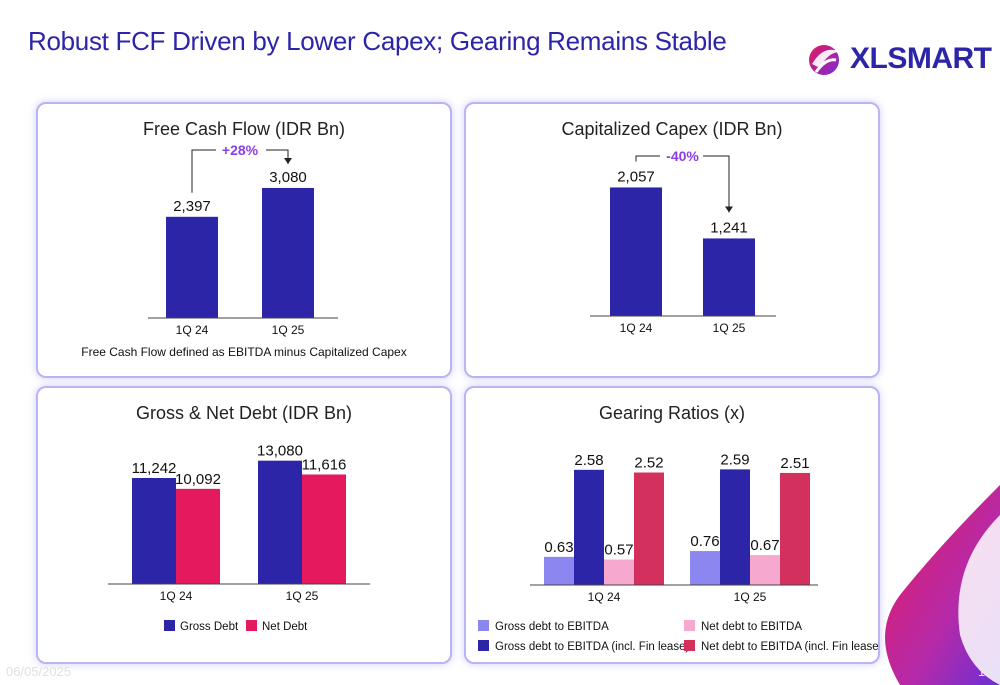 This screenshot has width=1000, height=685. Describe the element at coordinates (154, 468) in the screenshot. I see `data-label: 11,242` at that location.